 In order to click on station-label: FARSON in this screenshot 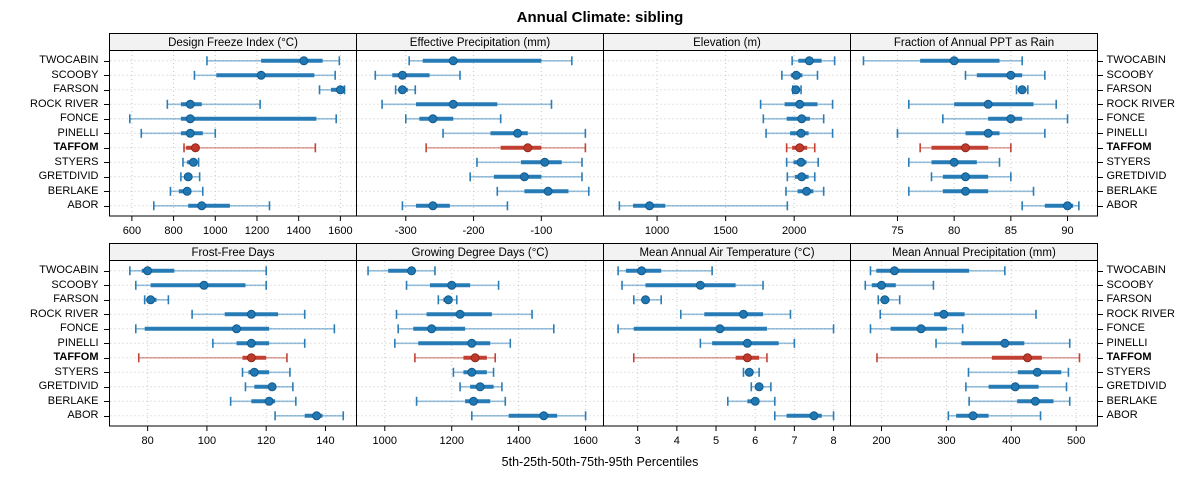, I will do `click(1129, 299)`.